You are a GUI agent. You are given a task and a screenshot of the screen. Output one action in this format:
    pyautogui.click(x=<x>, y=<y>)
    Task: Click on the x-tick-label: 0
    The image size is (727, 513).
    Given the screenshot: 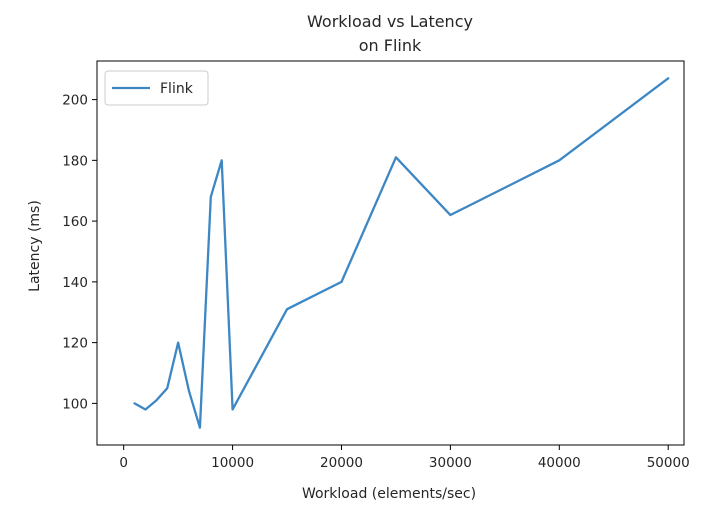 What is the action you would take?
    pyautogui.click(x=123, y=463)
    